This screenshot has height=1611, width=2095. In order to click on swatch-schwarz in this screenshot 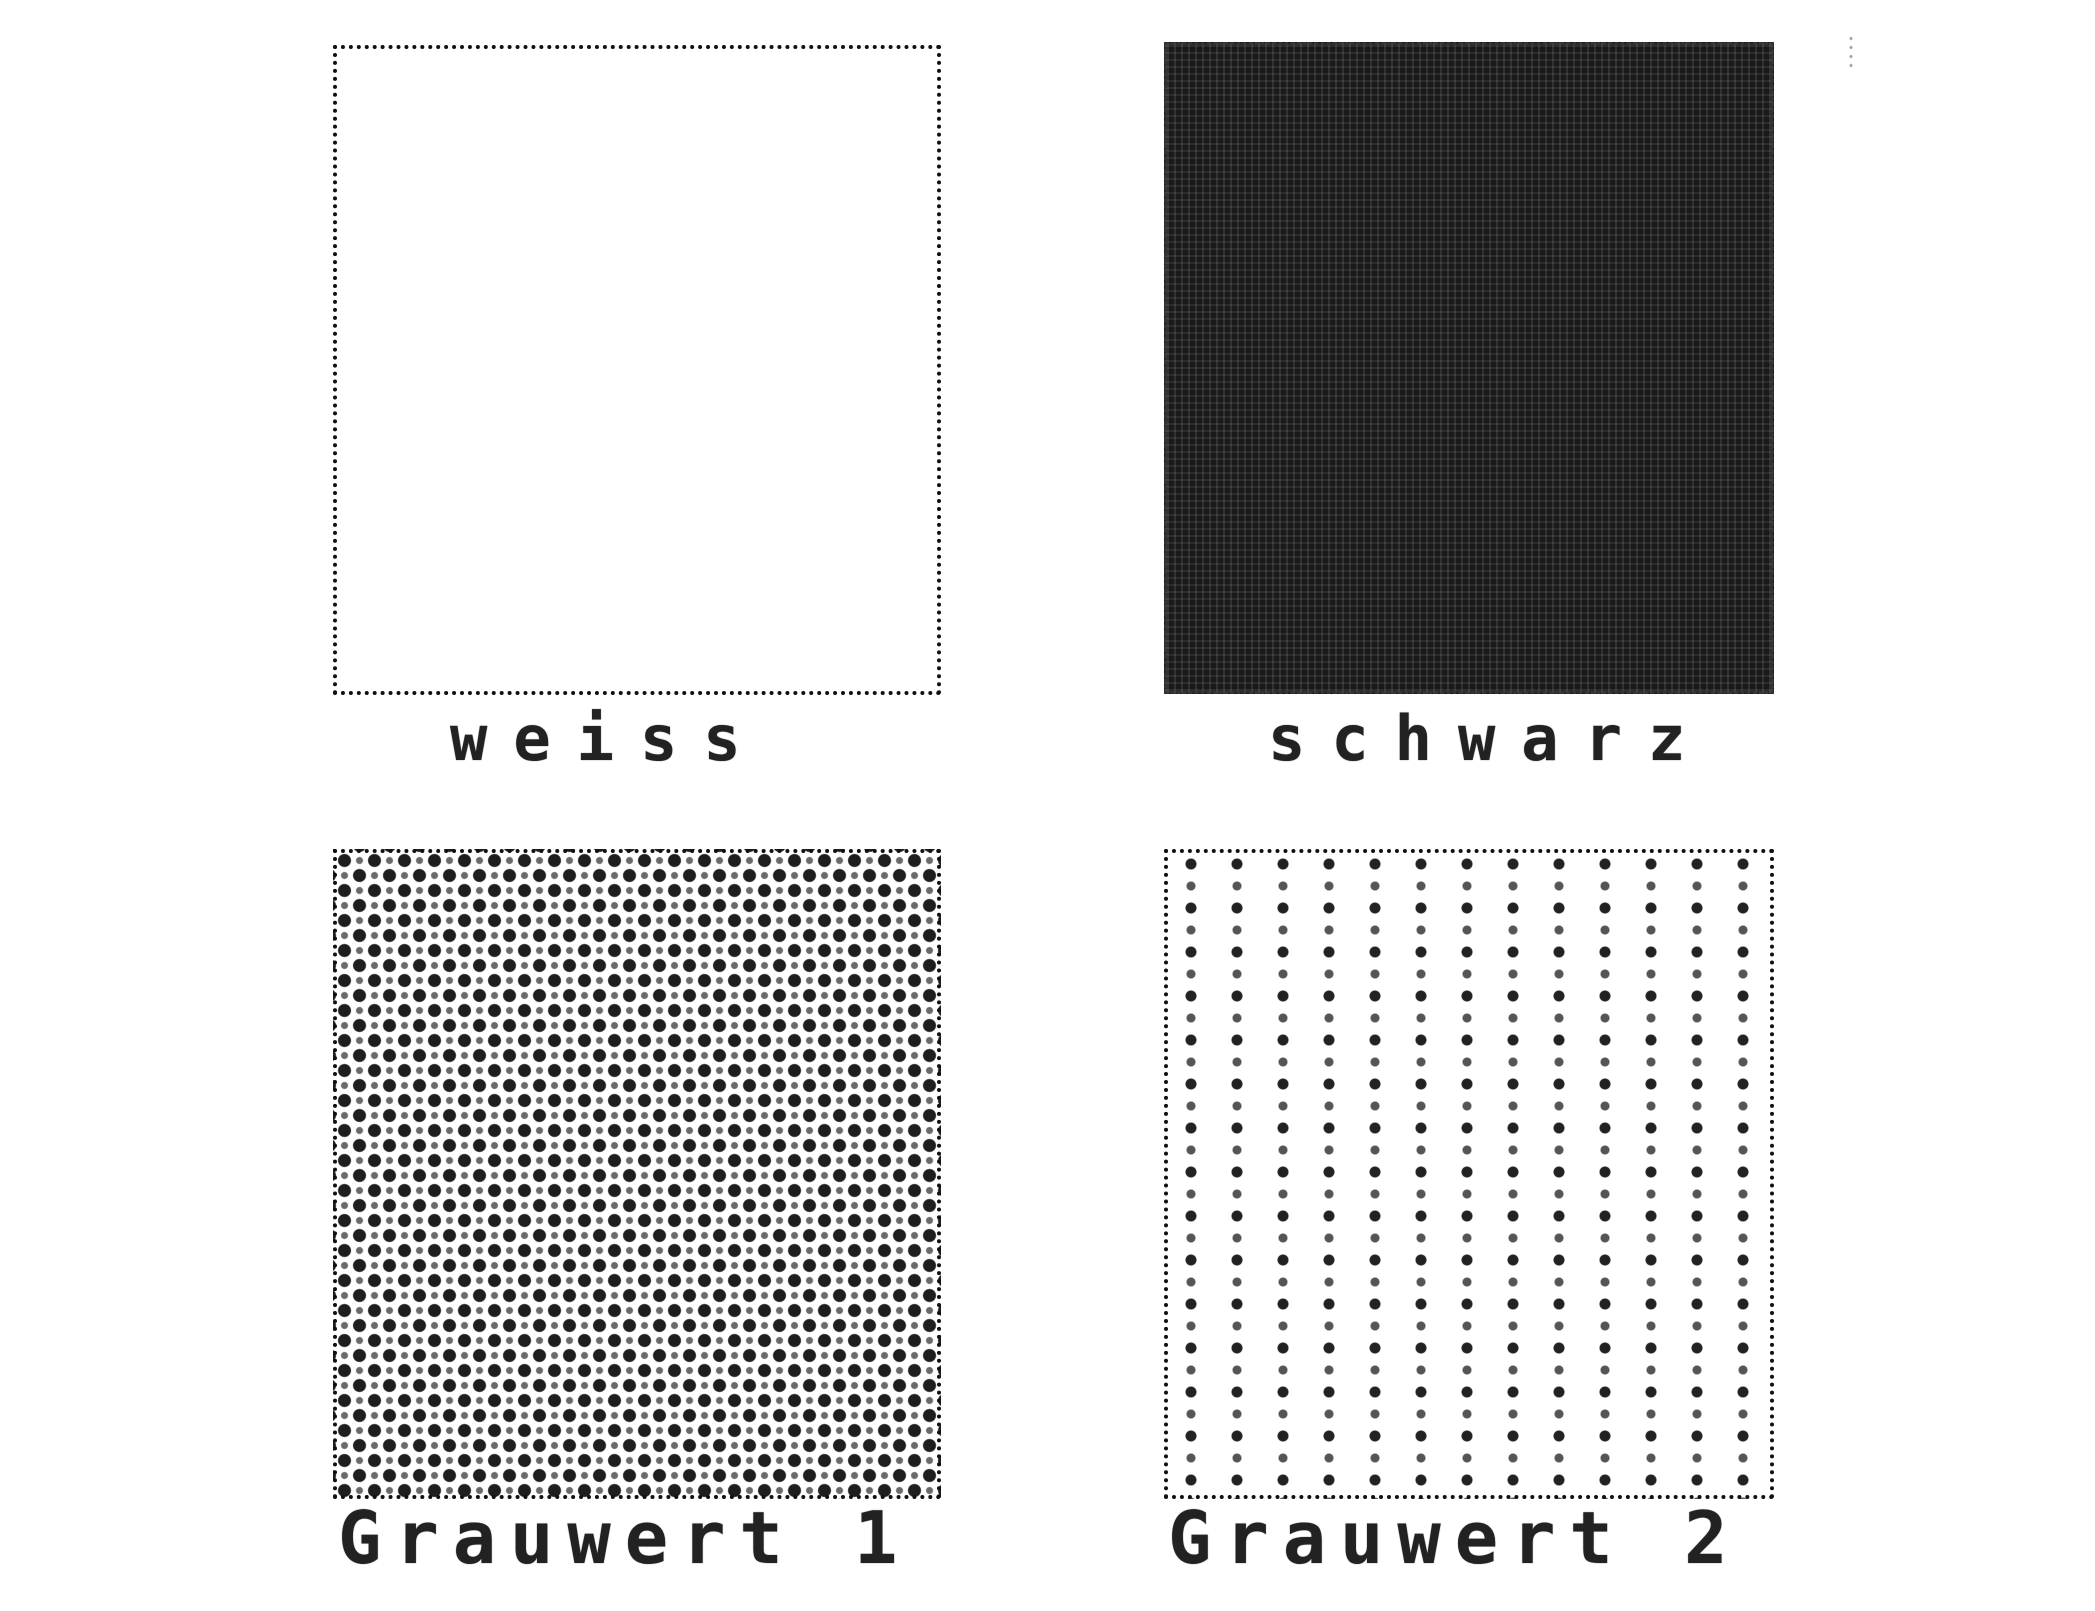, I will do `click(1469, 368)`.